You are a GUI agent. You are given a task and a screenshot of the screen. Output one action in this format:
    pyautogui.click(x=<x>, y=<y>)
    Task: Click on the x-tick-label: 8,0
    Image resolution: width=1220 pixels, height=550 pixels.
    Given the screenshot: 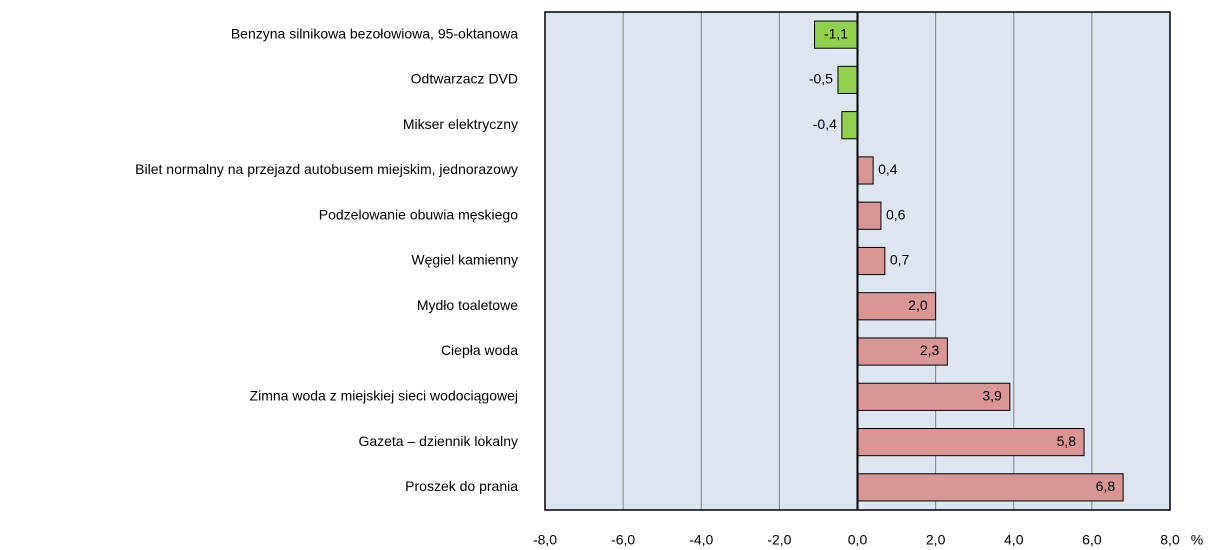 What is the action you would take?
    pyautogui.click(x=1170, y=540)
    